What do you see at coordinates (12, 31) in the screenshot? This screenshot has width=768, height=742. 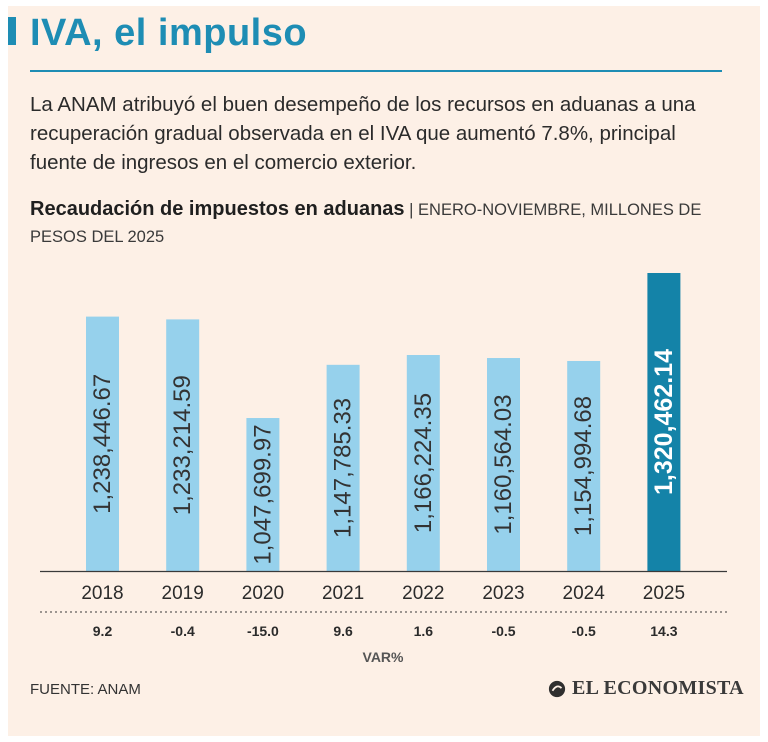 I see `title-accent-bar` at bounding box center [12, 31].